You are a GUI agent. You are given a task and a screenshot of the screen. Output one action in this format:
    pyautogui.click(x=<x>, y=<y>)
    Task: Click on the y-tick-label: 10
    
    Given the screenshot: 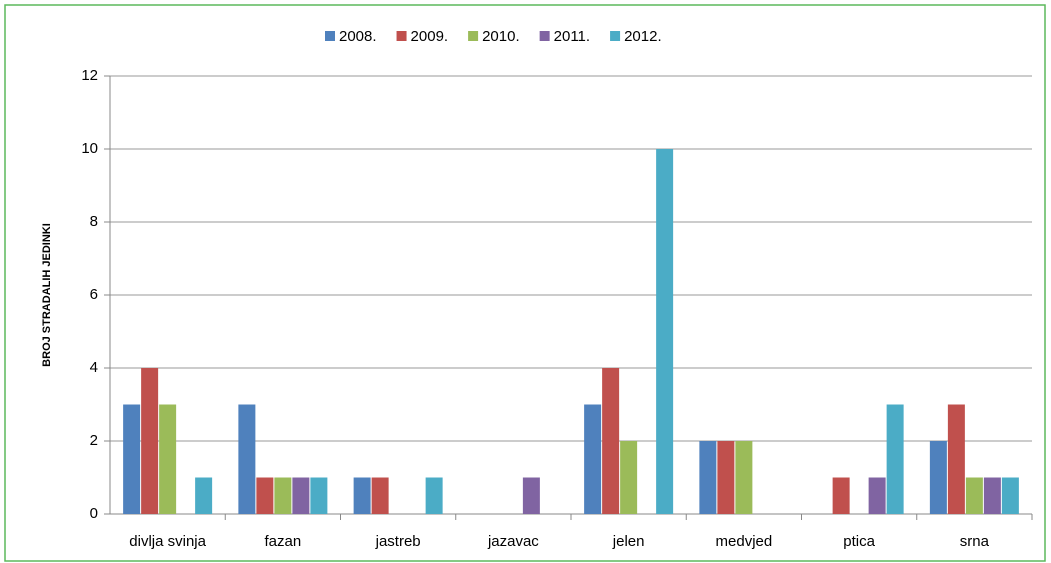 What is the action you would take?
    pyautogui.click(x=89, y=148)
    